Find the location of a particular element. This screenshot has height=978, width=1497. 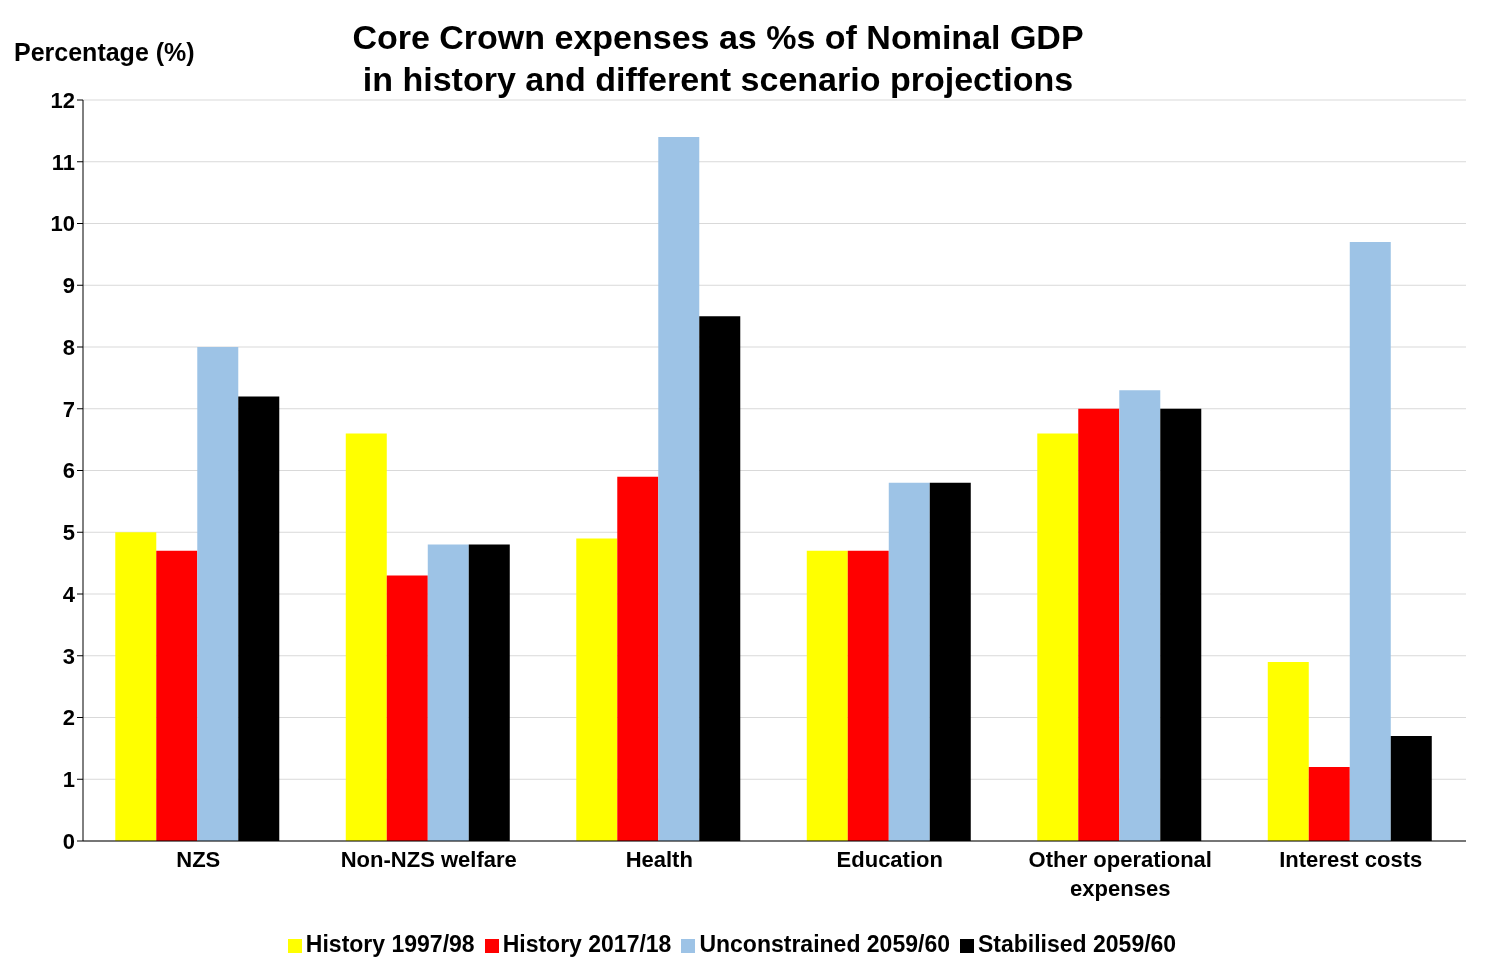

y-tick-label: 9 is located at coordinates (68, 286).